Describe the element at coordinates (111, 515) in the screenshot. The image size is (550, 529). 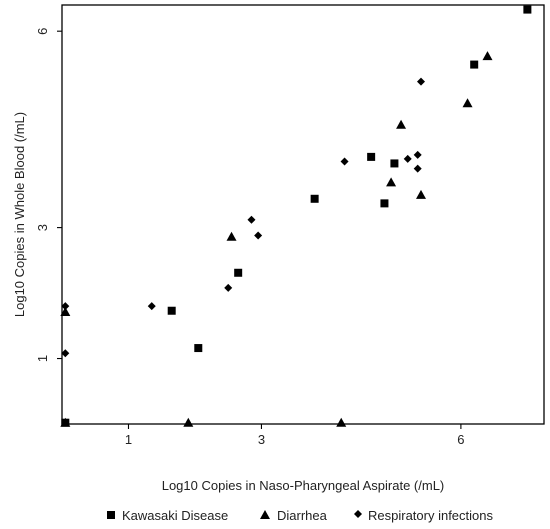
I see `legend-square-marker` at that location.